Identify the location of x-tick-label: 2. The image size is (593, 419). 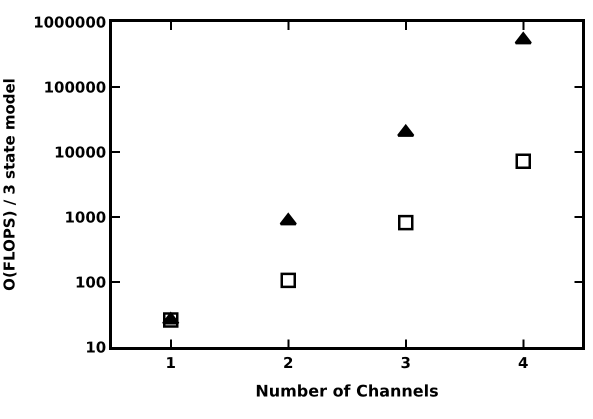
(288, 363).